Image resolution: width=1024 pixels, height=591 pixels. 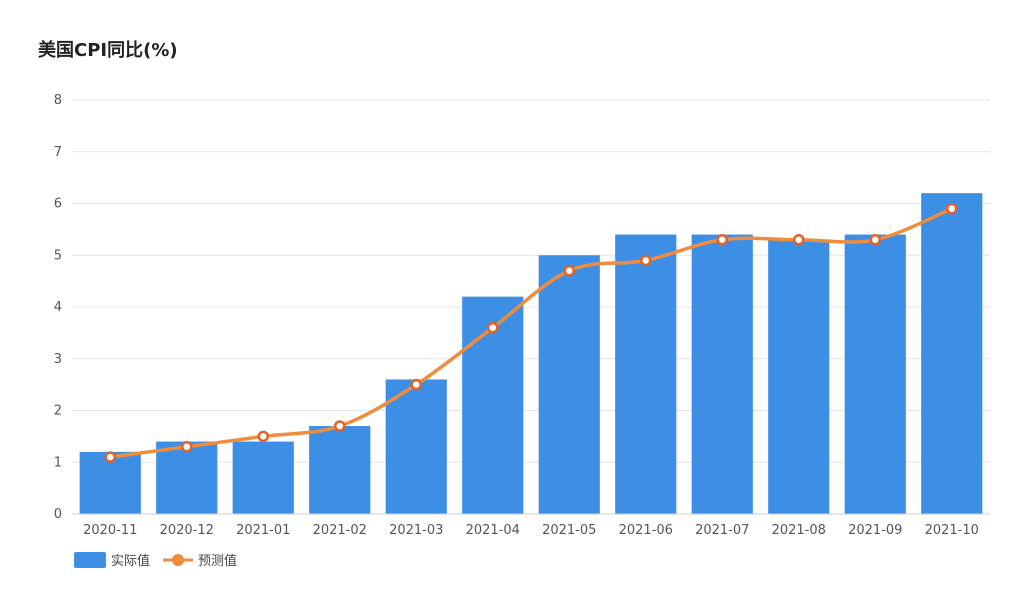 What do you see at coordinates (187, 530) in the screenshot?
I see `x-tick-label: 2020-12` at bounding box center [187, 530].